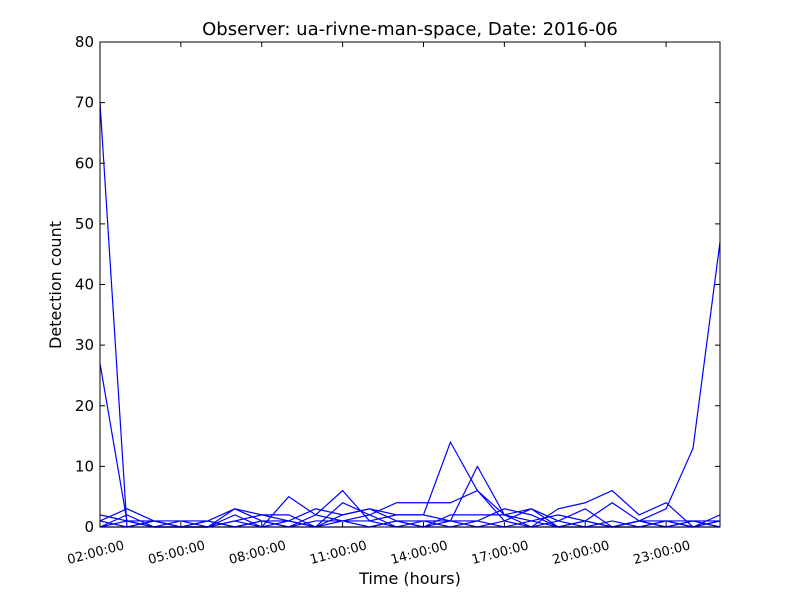 The height and width of the screenshot is (600, 800). Describe the element at coordinates (84, 224) in the screenshot. I see `y-tick-label: 50` at that location.